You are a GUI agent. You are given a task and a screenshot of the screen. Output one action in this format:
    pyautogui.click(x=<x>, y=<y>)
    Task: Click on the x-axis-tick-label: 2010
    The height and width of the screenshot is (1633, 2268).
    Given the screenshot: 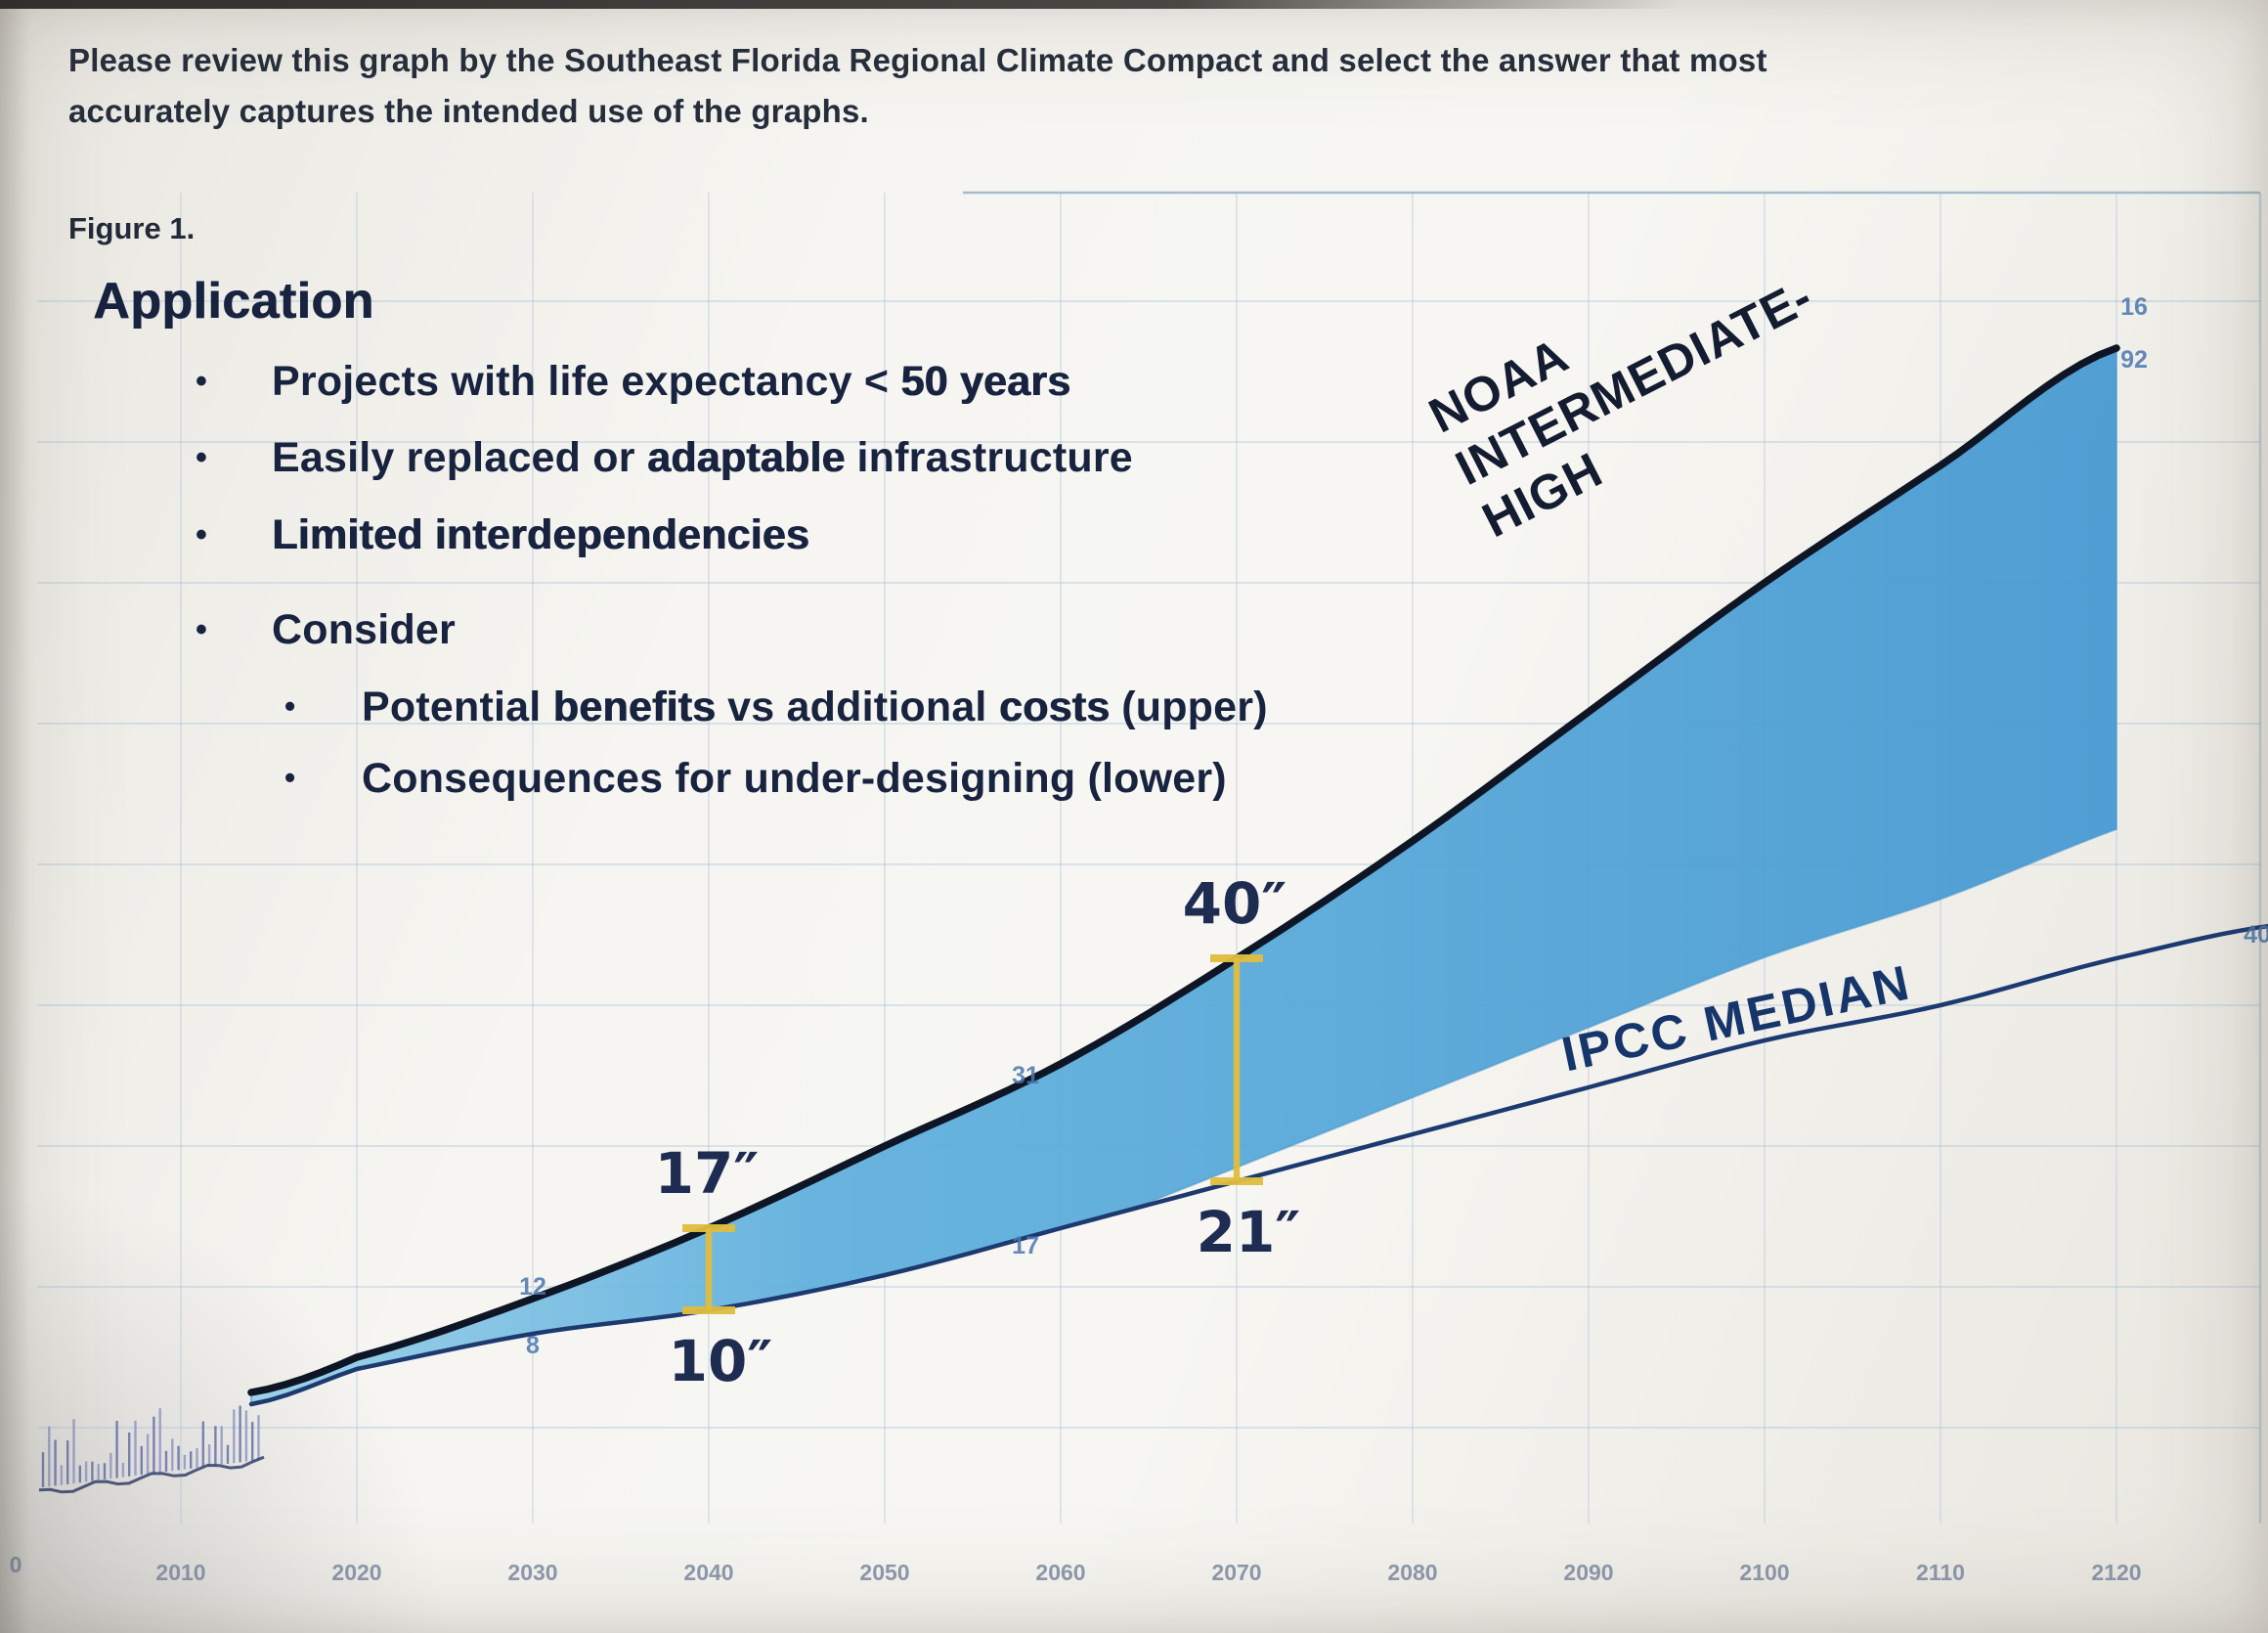 What is the action you would take?
    pyautogui.click(x=180, y=1572)
    